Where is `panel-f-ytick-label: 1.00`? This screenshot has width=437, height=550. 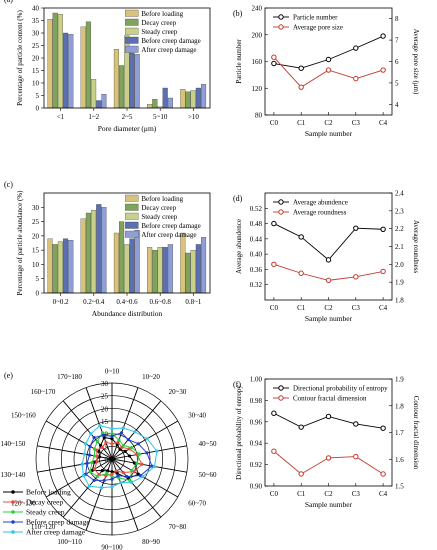
panel-f-ytick-label: 1.00 is located at coordinates (256, 380).